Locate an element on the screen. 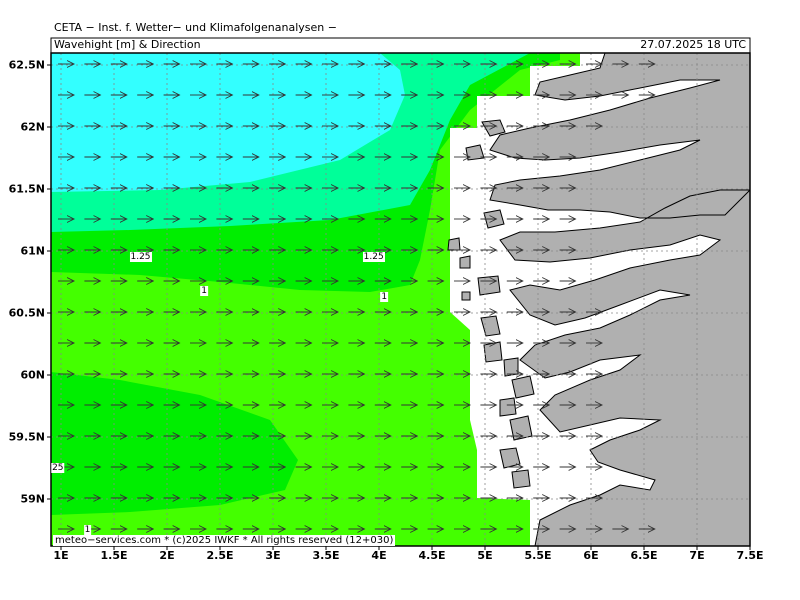 This screenshot has height=600, width=800. x-tick-label: 6E is located at coordinates (591, 555).